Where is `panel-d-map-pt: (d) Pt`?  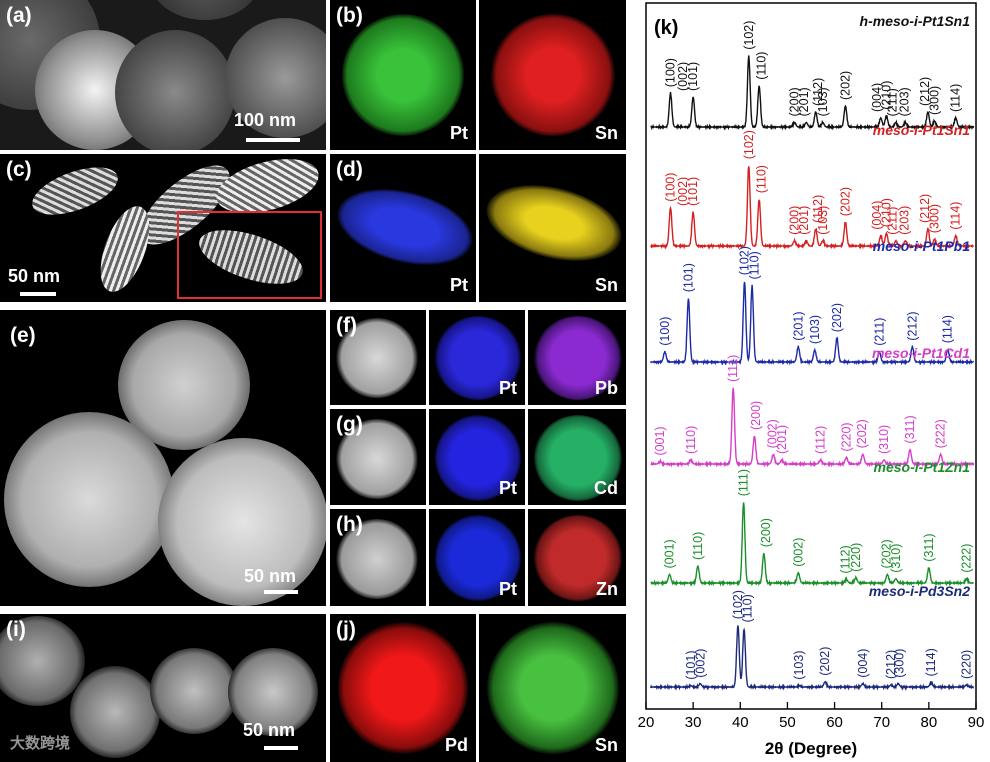 panel-d-map-pt: (d) Pt is located at coordinates (403, 228).